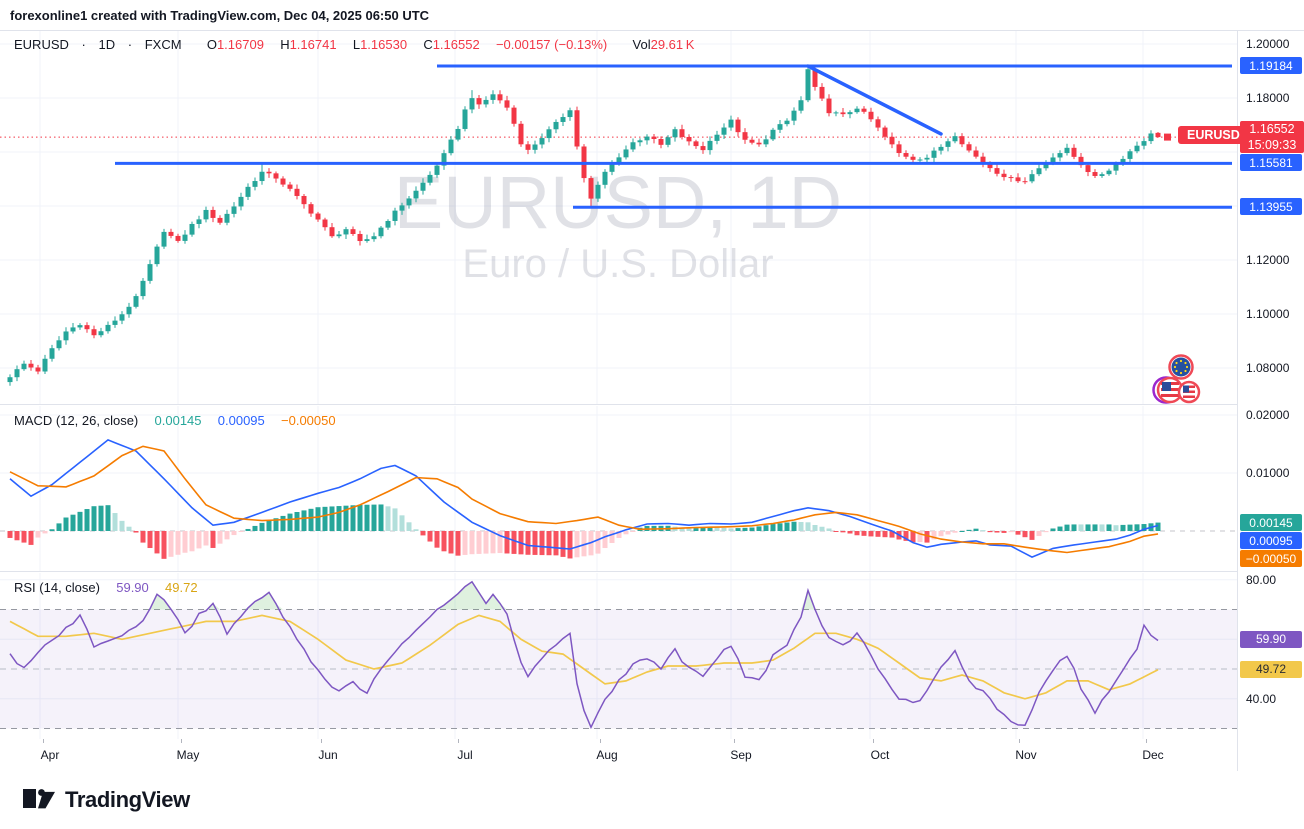 The height and width of the screenshot is (829, 1304). What do you see at coordinates (617, 264) in the screenshot?
I see `svg-text: Euro / U.S. Dollar` at bounding box center [617, 264].